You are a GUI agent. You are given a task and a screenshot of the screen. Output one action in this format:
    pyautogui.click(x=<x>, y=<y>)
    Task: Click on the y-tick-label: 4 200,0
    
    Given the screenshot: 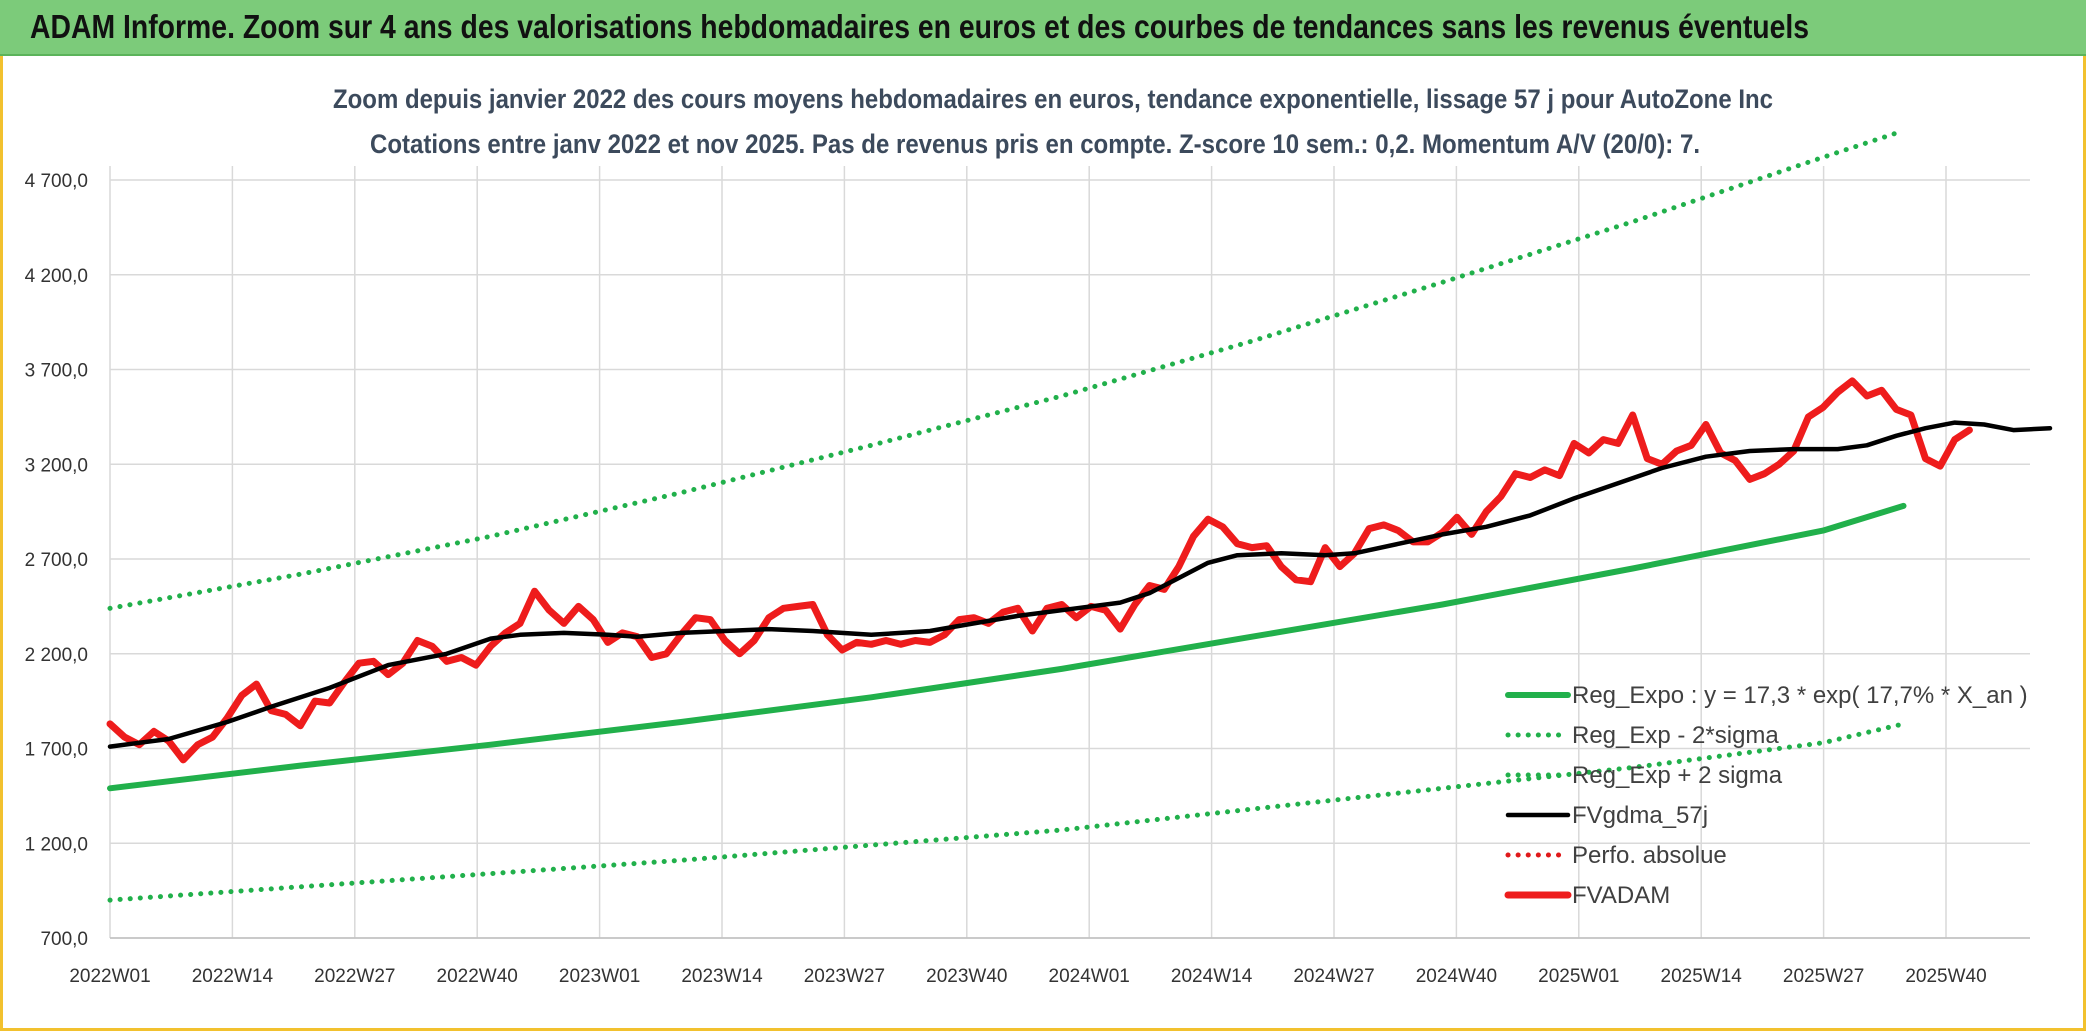 What is the action you would take?
    pyautogui.click(x=56, y=276)
    